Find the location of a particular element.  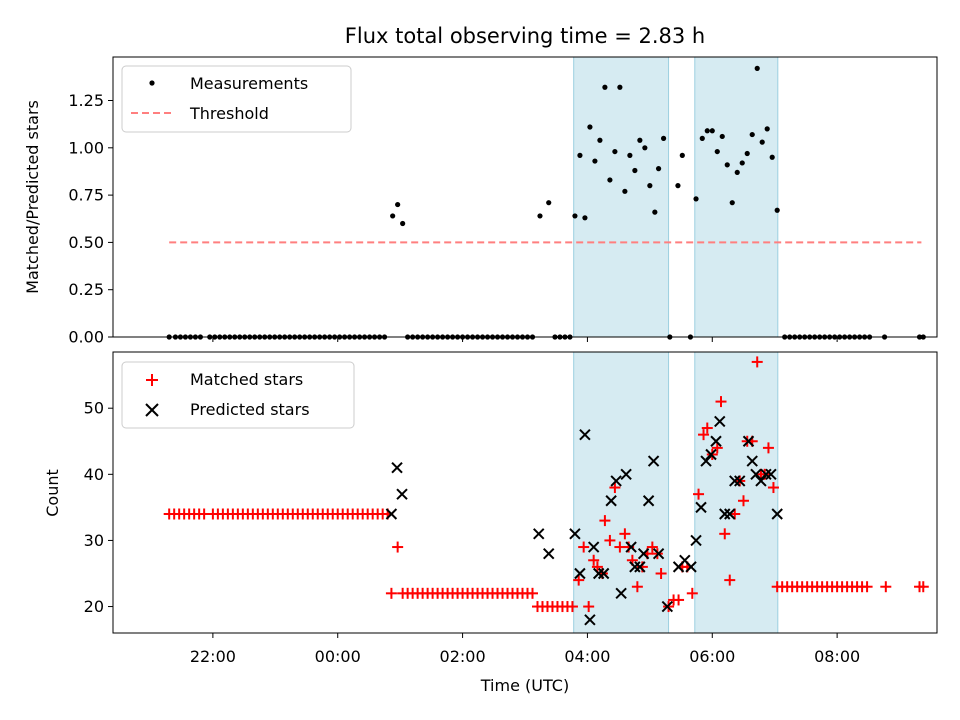

top-ytick-label-3: 0.75 is located at coordinates (86, 195).